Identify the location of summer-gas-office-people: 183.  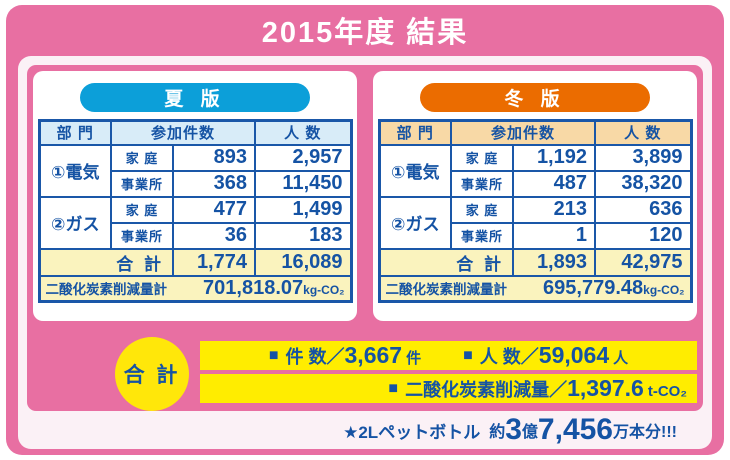
(303, 235).